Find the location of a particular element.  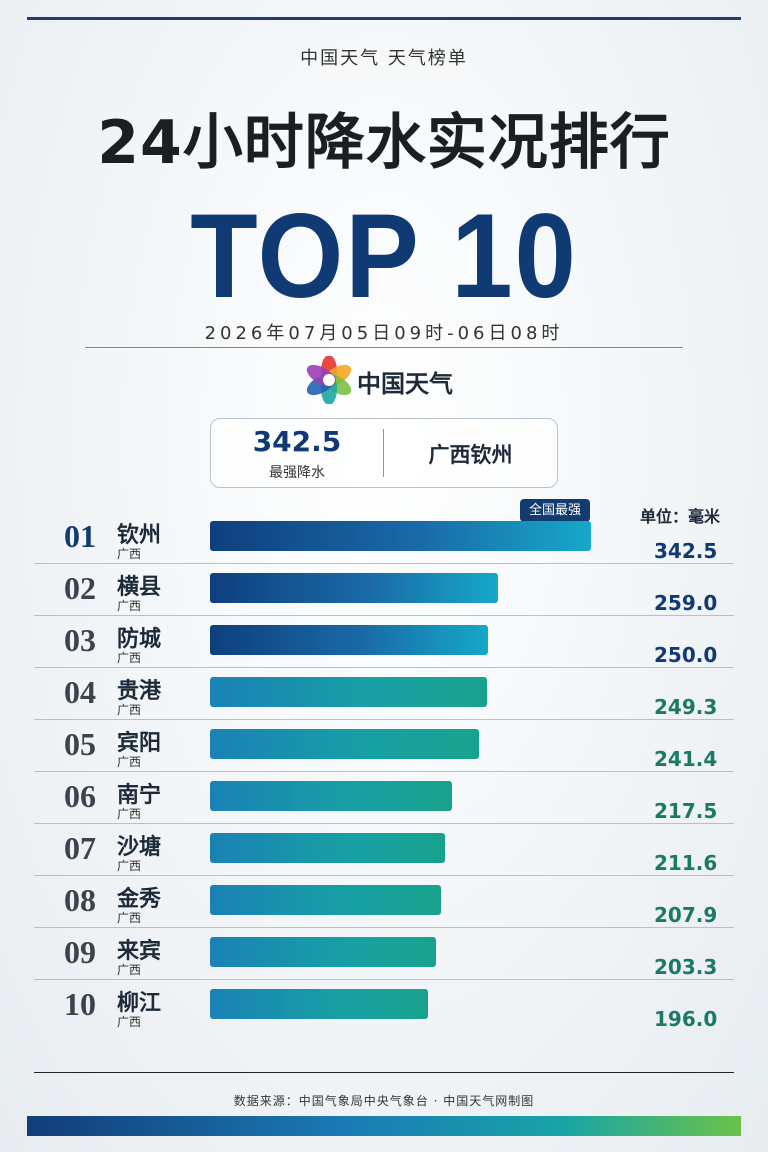

station-name: 来宾 is located at coordinates (139, 951).